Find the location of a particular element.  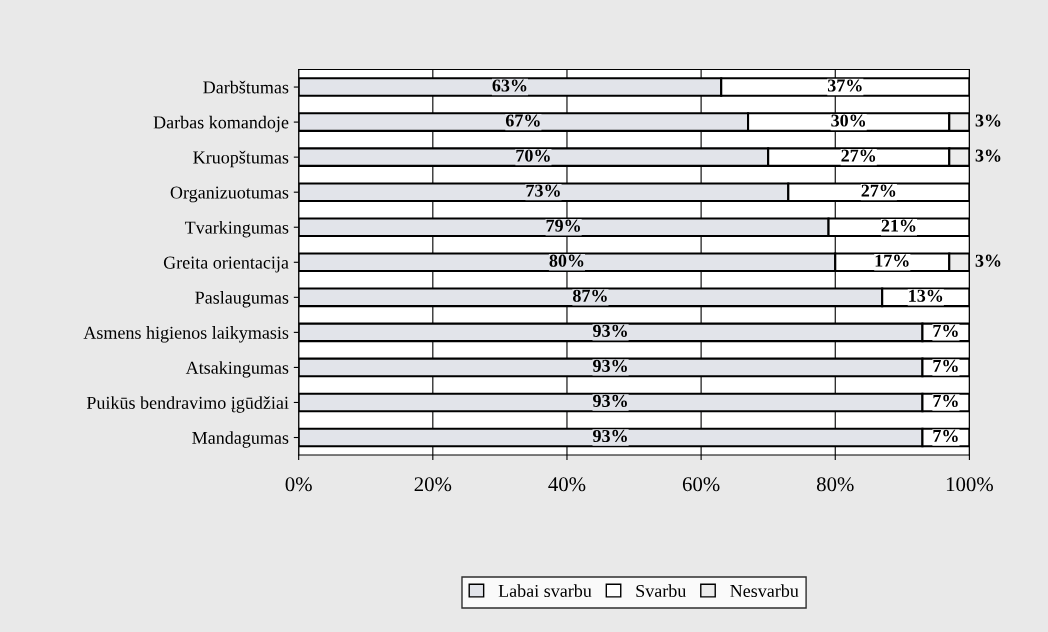

y-tick-label: Darbas komandoje is located at coordinates (221, 124).